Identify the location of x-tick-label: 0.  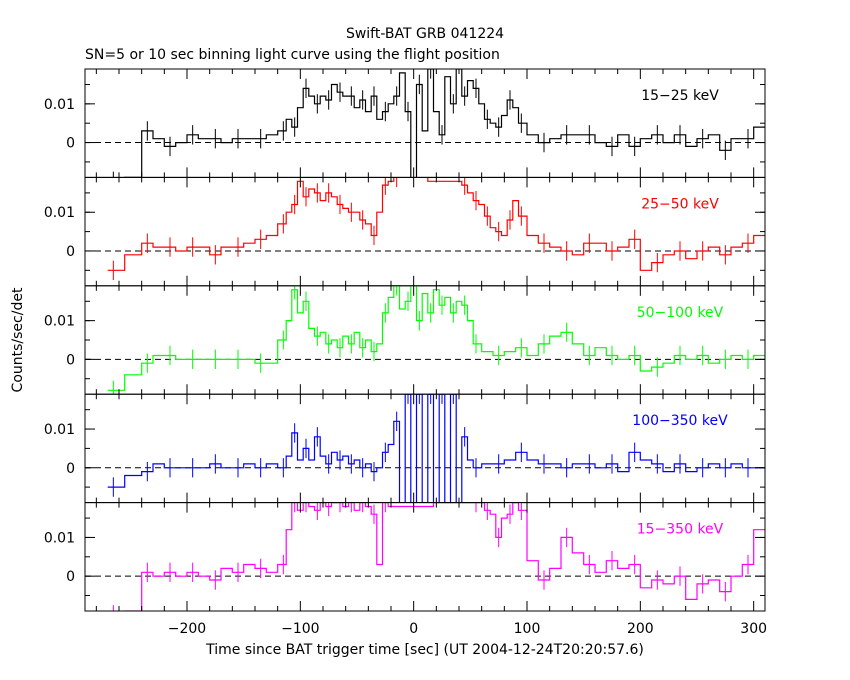
(413, 629).